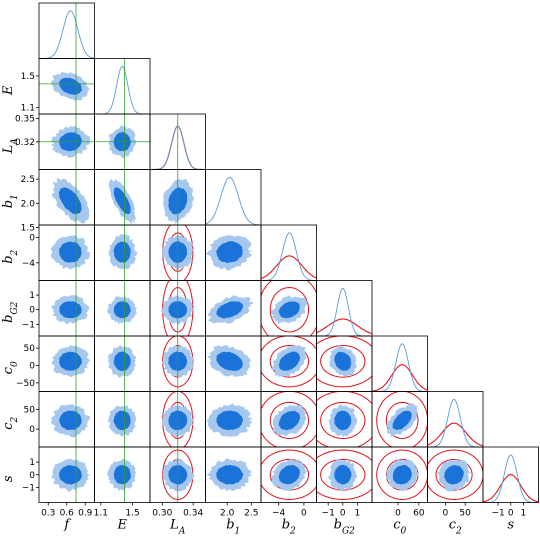 This screenshot has height=540, width=540. Describe the element at coordinates (289, 527) in the screenshot. I see `x-axis-label-b2: b2` at that location.